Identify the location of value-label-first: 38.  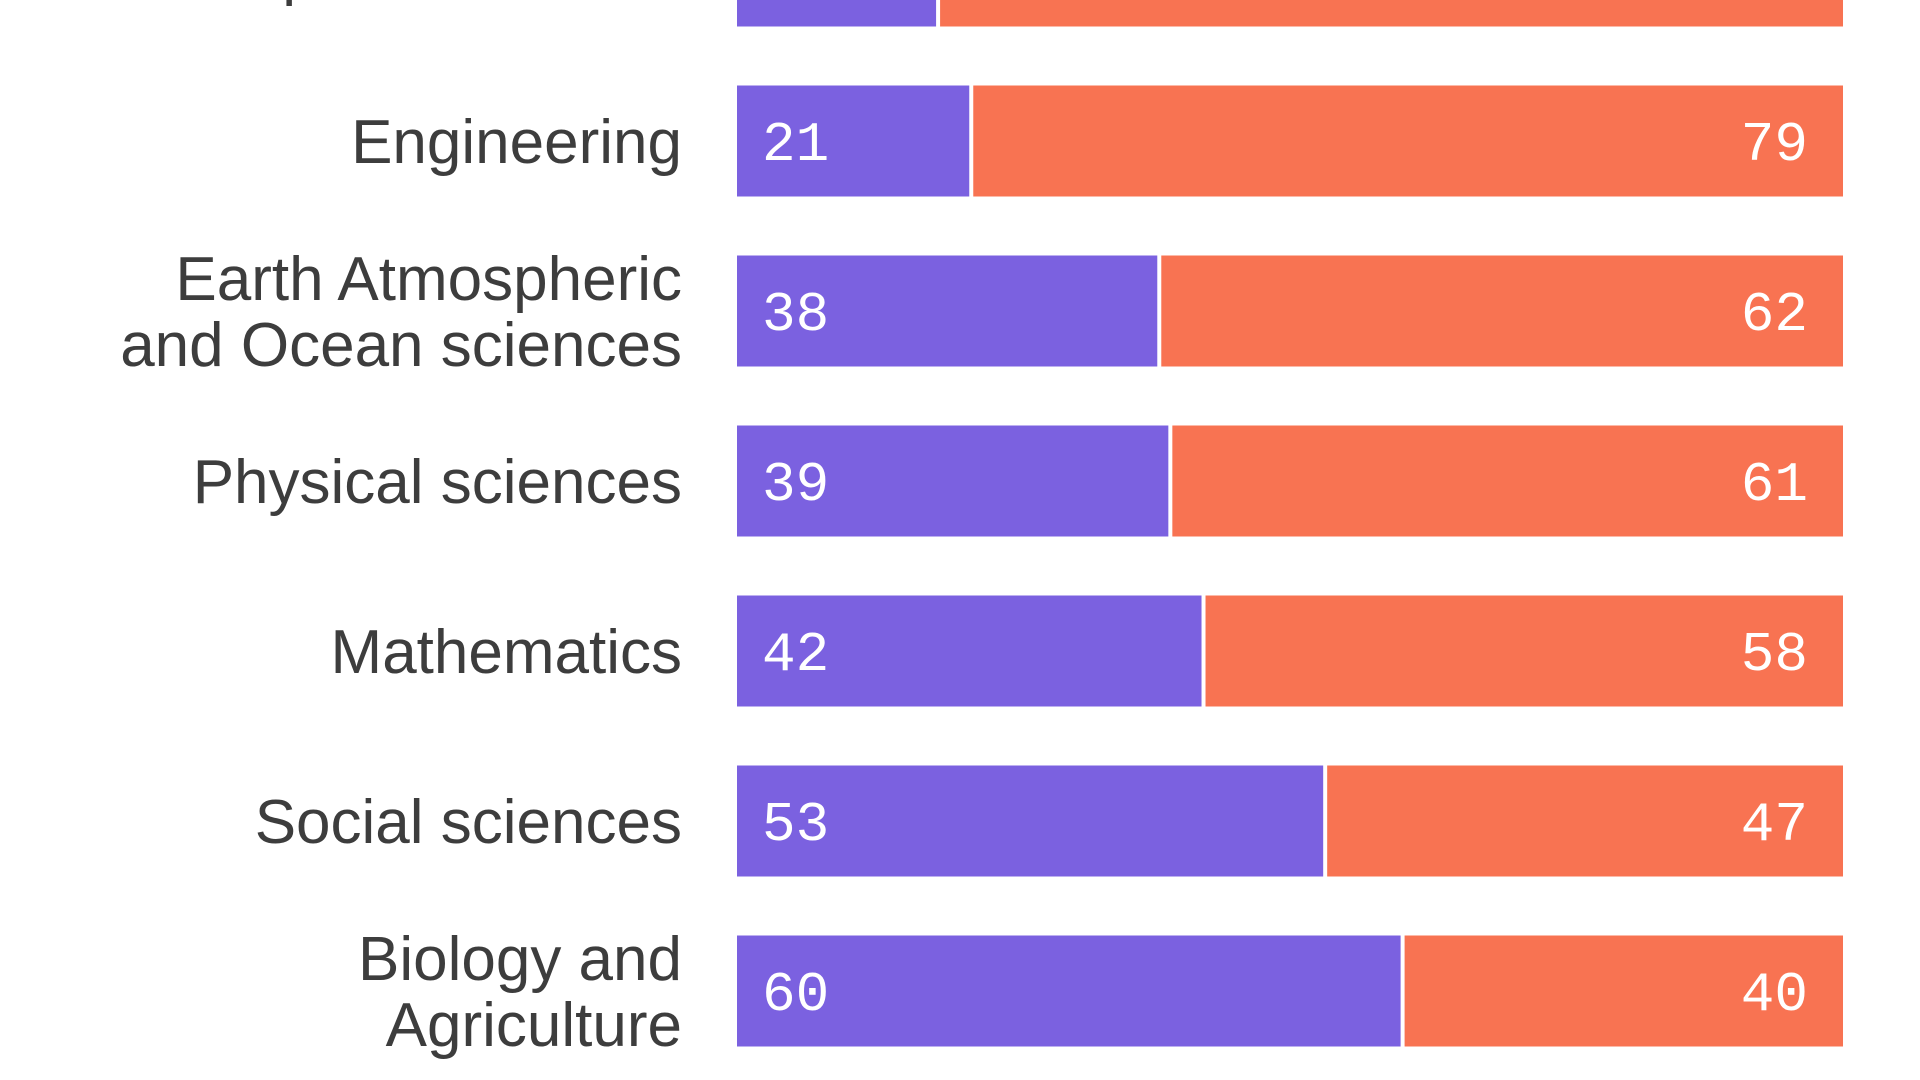
(795, 315).